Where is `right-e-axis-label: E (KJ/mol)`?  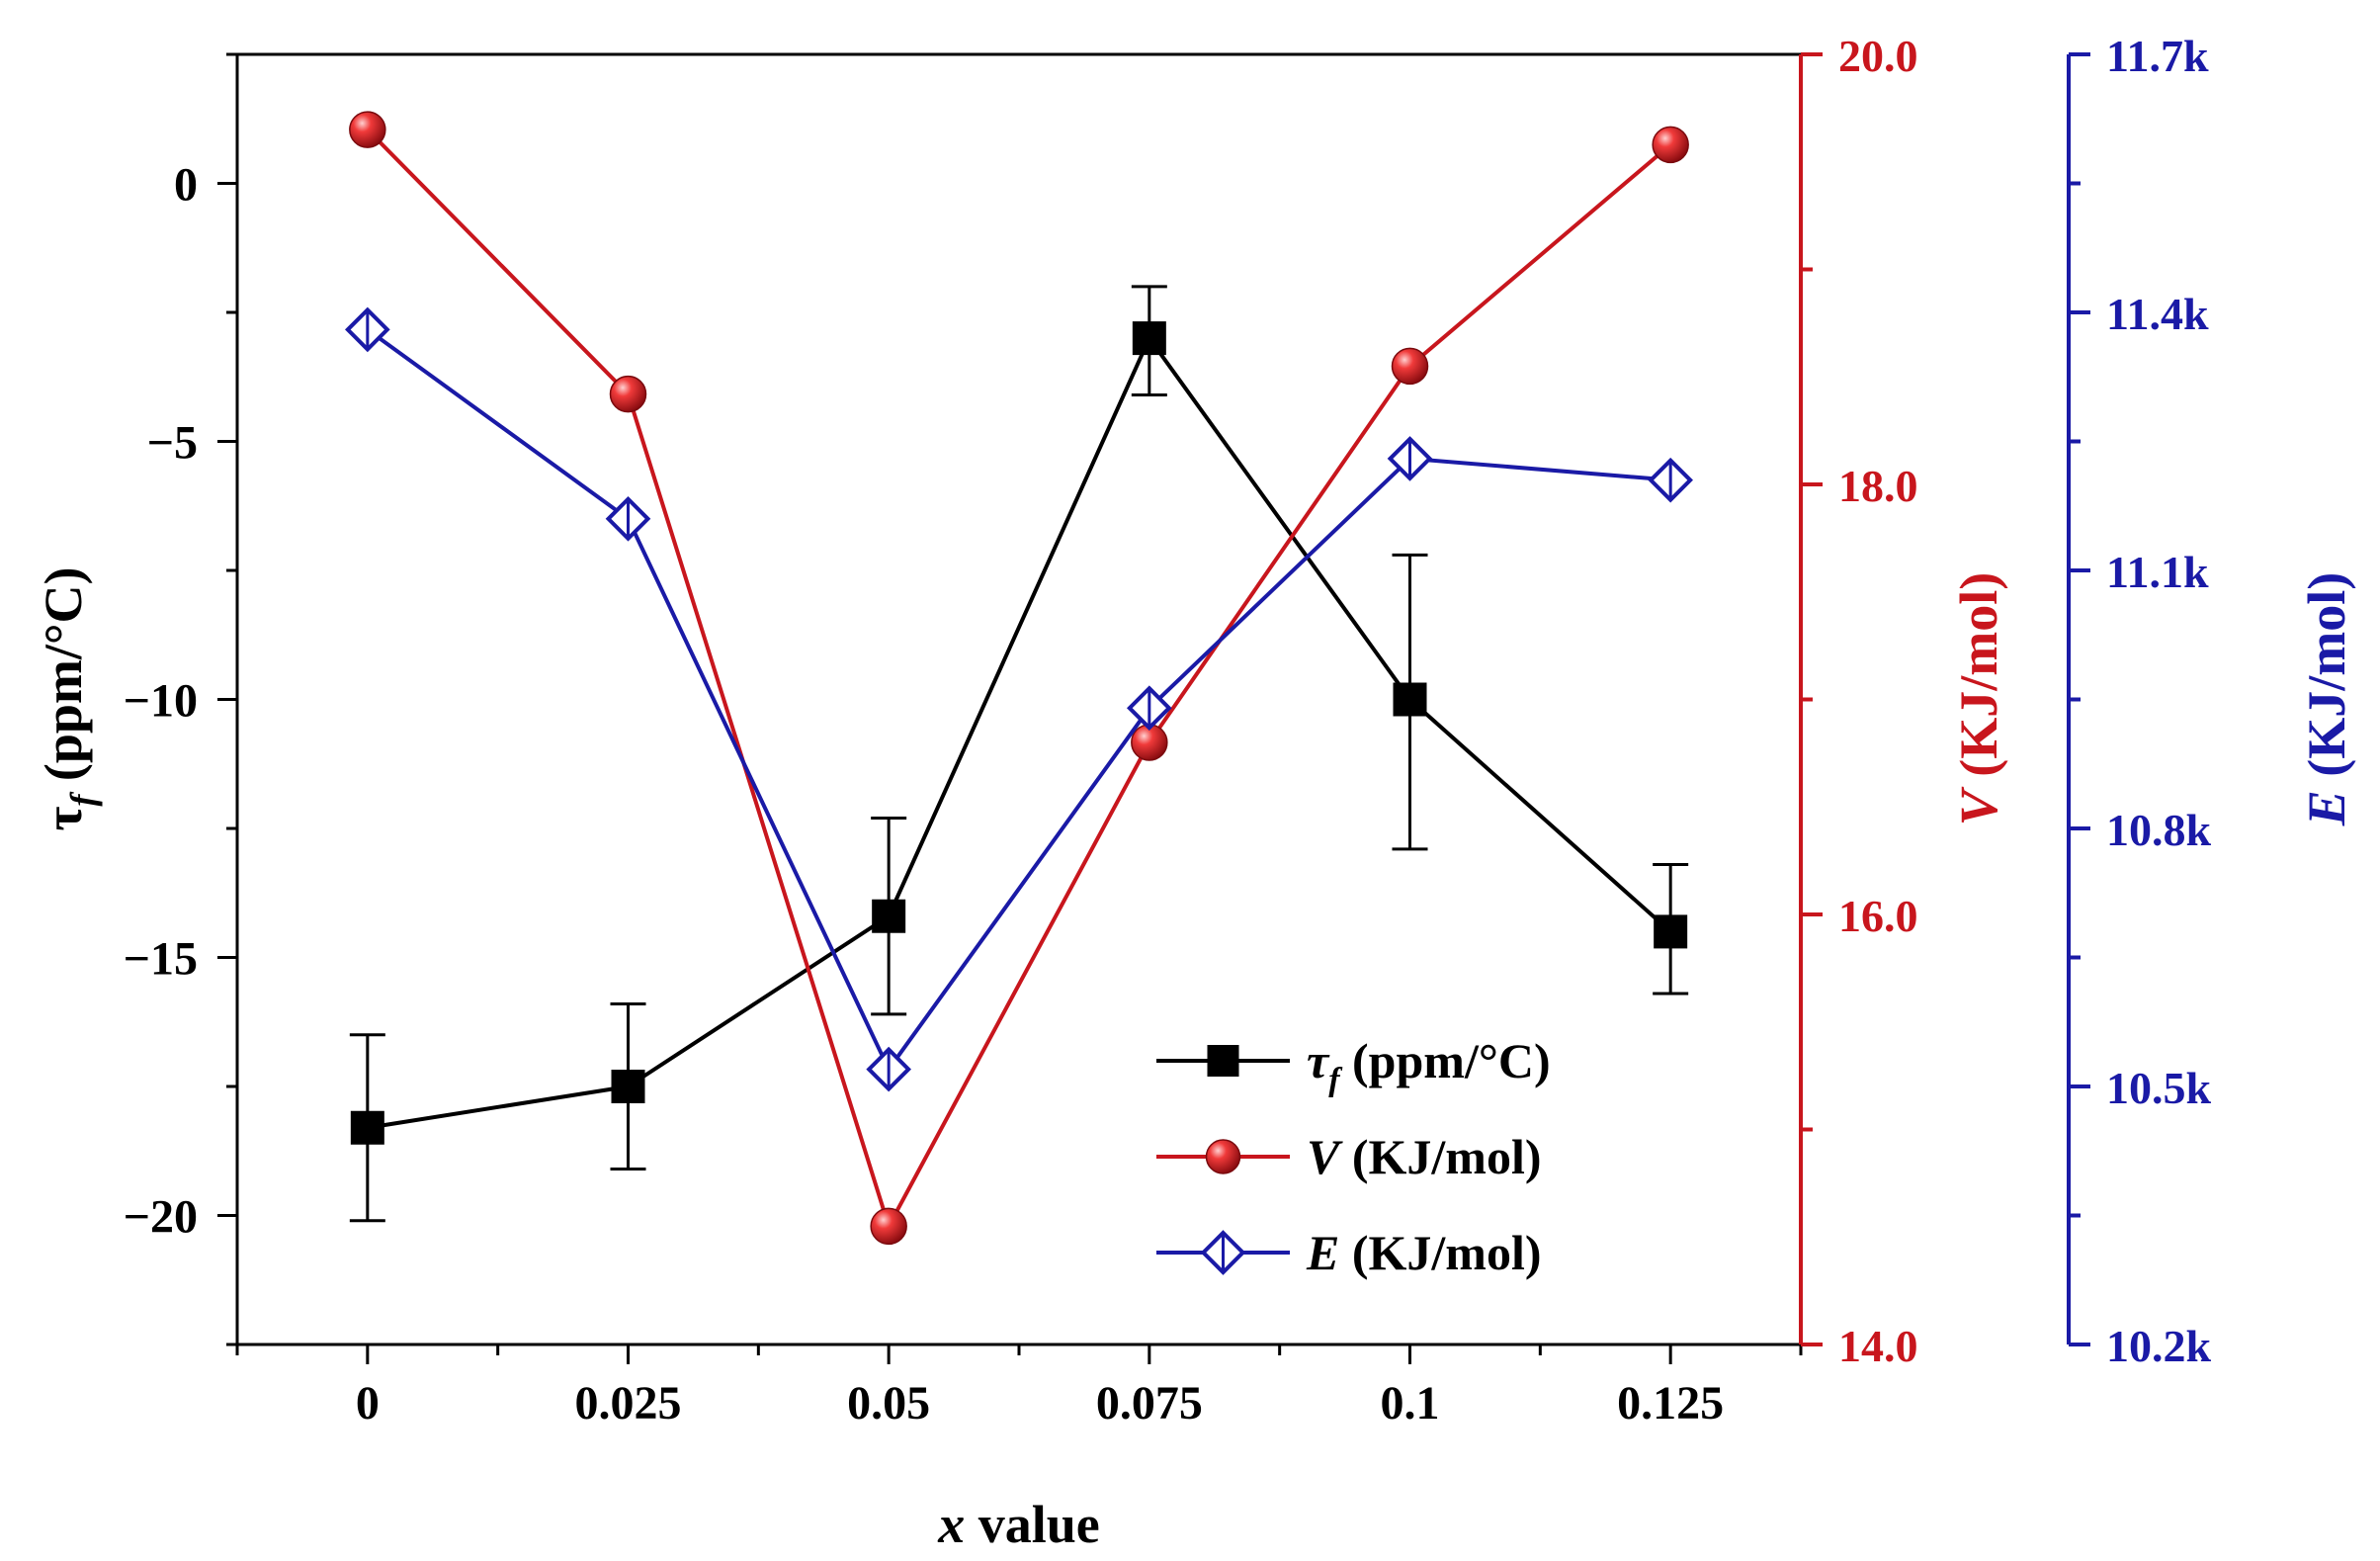
right-e-axis-label: E (KJ/mol) is located at coordinates (2326, 699).